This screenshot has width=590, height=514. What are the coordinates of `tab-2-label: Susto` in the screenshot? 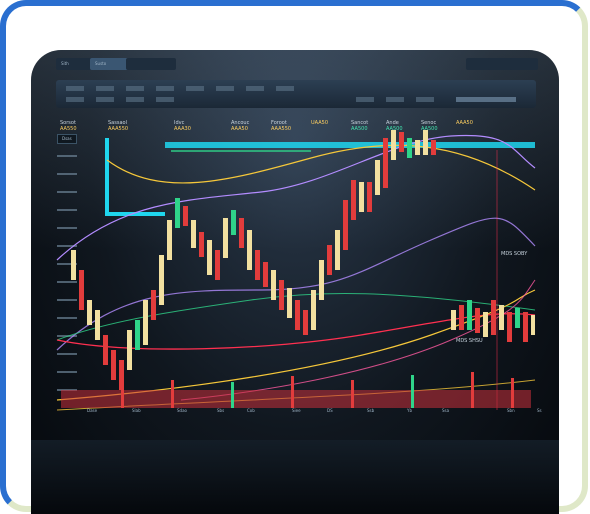 It's located at (101, 63).